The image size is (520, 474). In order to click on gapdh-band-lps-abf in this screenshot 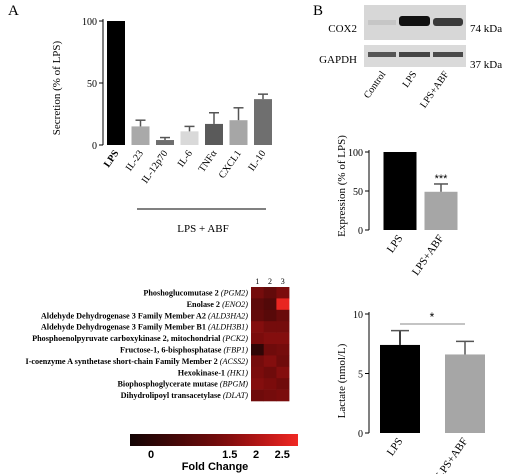, I will do `click(448, 54)`.